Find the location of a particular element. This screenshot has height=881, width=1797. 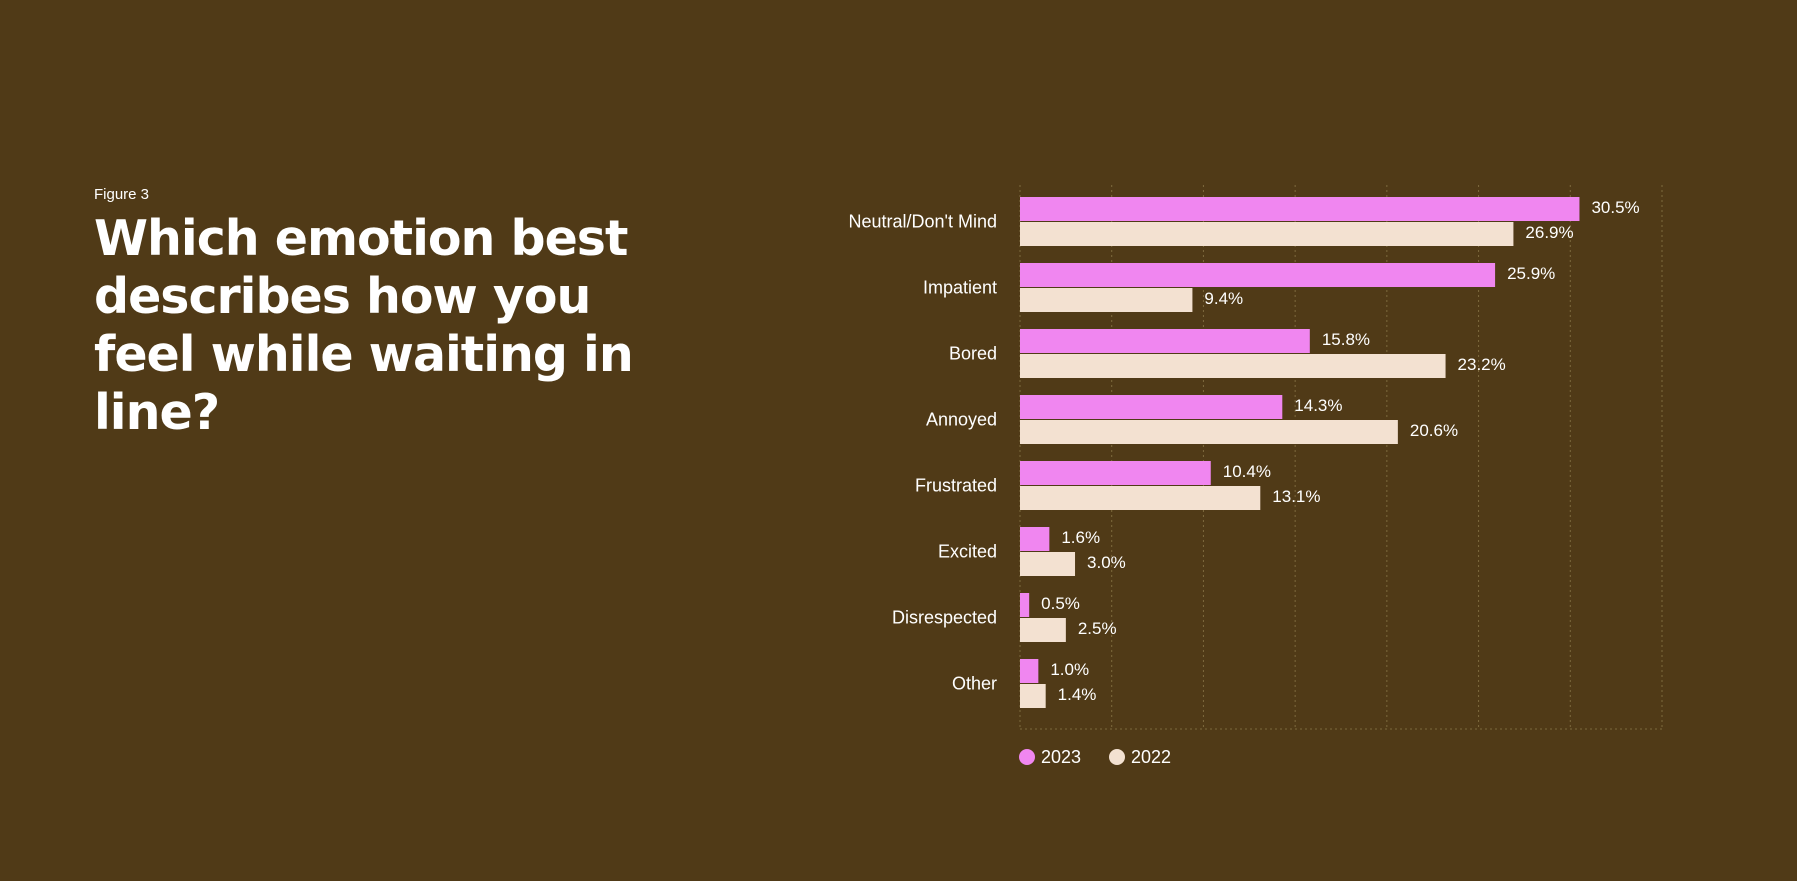

data-label-2023: 25.9% is located at coordinates (1531, 273).